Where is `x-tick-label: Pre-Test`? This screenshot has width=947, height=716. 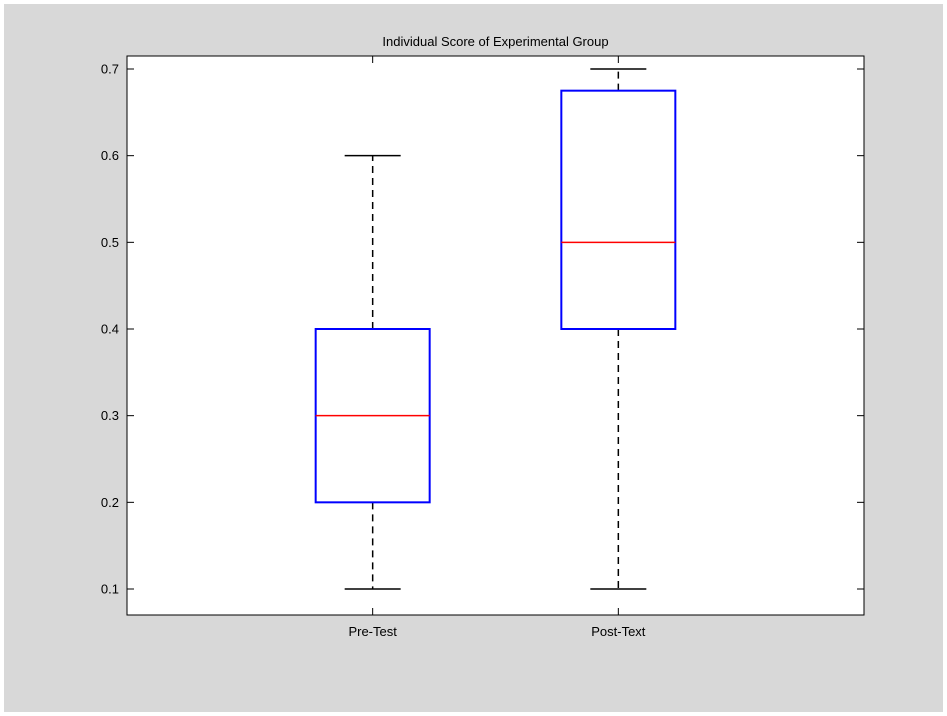 x-tick-label: Pre-Test is located at coordinates (372, 631).